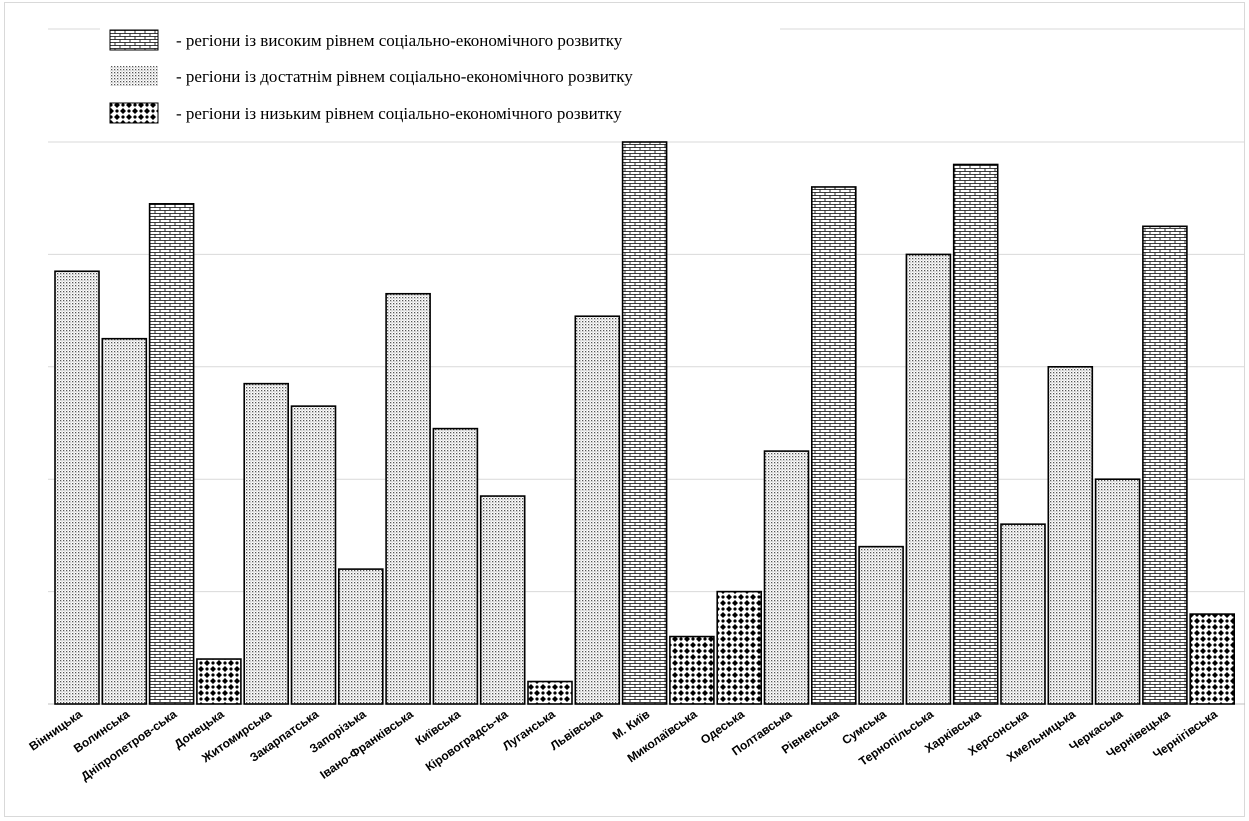 This screenshot has height=821, width=1249. What do you see at coordinates (529, 730) in the screenshot?
I see `x-tick-label: Луганська` at bounding box center [529, 730].